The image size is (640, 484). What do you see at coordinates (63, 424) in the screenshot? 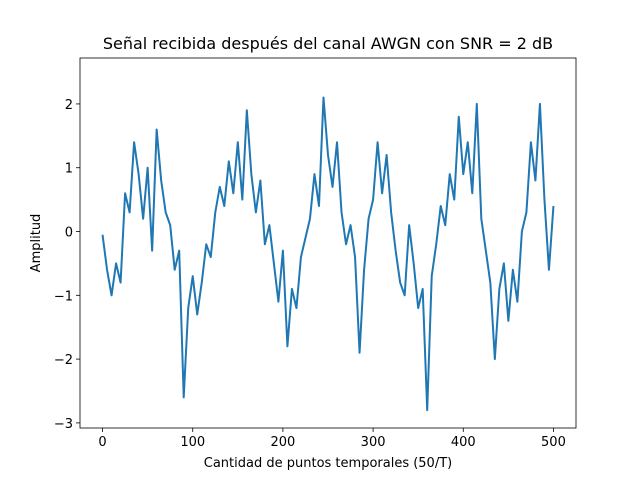
I see `y-tick-label: −3` at bounding box center [63, 424].